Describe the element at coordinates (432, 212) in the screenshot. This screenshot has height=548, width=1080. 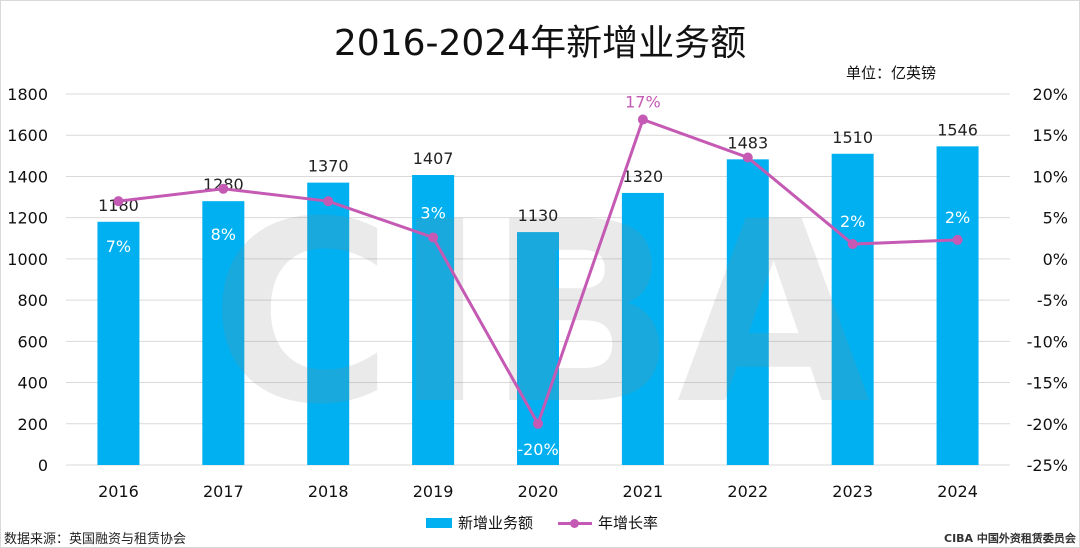
I see `growth-label: 3%` at that location.